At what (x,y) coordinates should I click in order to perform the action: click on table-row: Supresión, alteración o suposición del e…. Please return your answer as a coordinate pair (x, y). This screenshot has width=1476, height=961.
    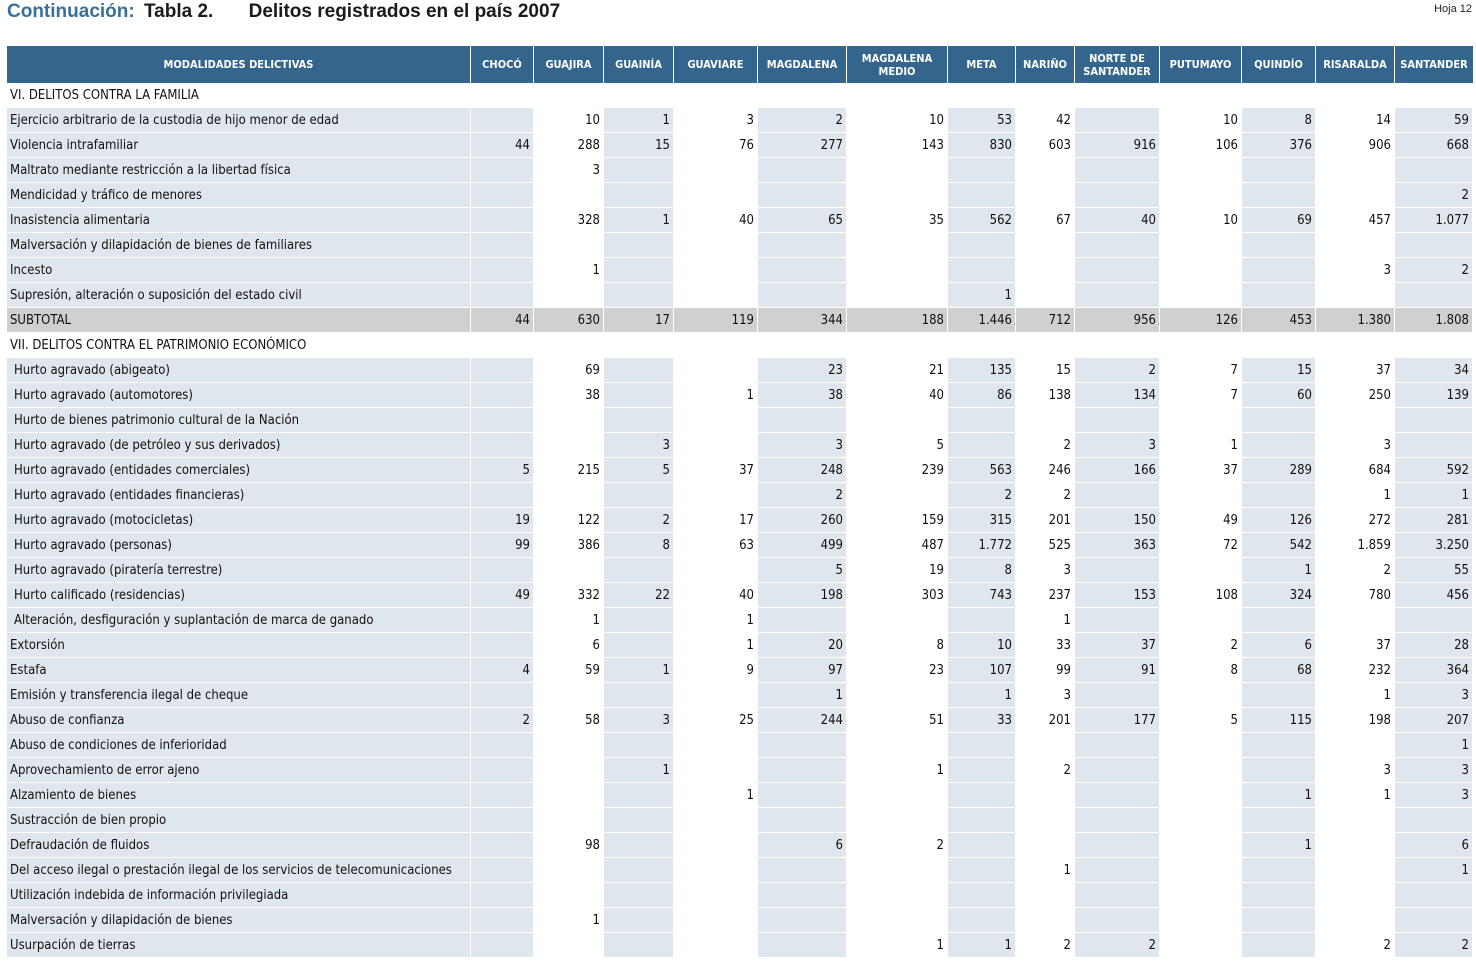
    Looking at the image, I should click on (740, 295).